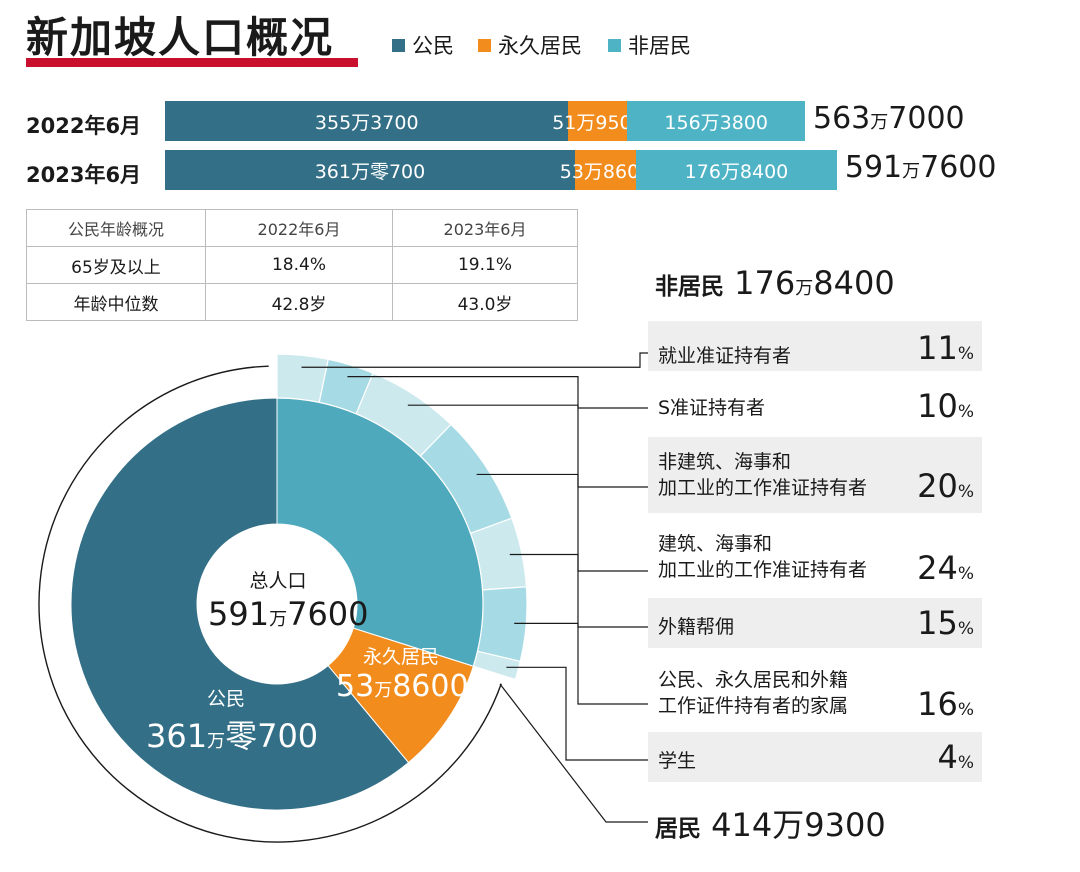 This screenshot has height=872, width=1080. I want to click on breakdown-label: S准证持有者, so click(711, 408).